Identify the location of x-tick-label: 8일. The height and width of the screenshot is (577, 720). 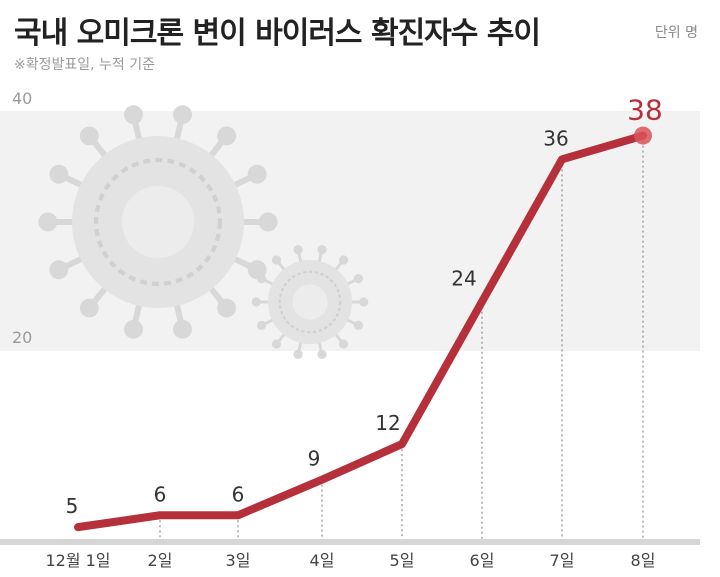
(643, 560).